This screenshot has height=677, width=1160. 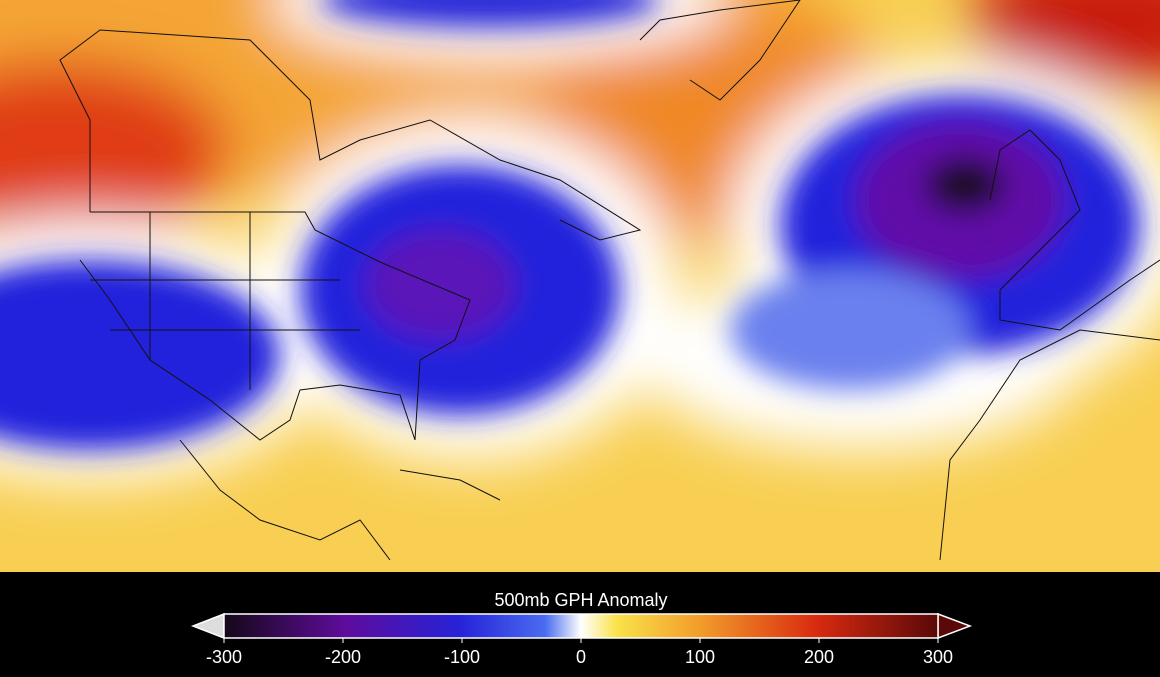 What do you see at coordinates (581, 626) in the screenshot?
I see `colorbar` at bounding box center [581, 626].